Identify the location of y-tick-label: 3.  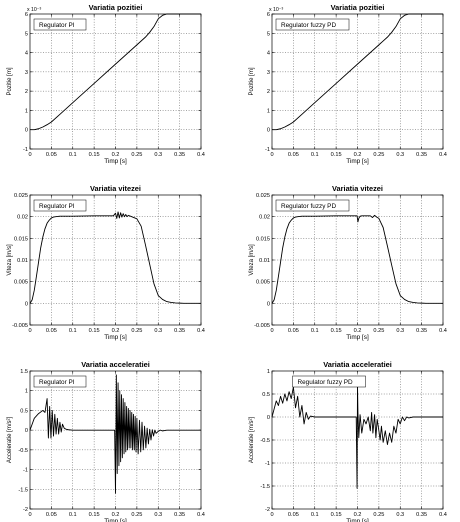
(26, 73).